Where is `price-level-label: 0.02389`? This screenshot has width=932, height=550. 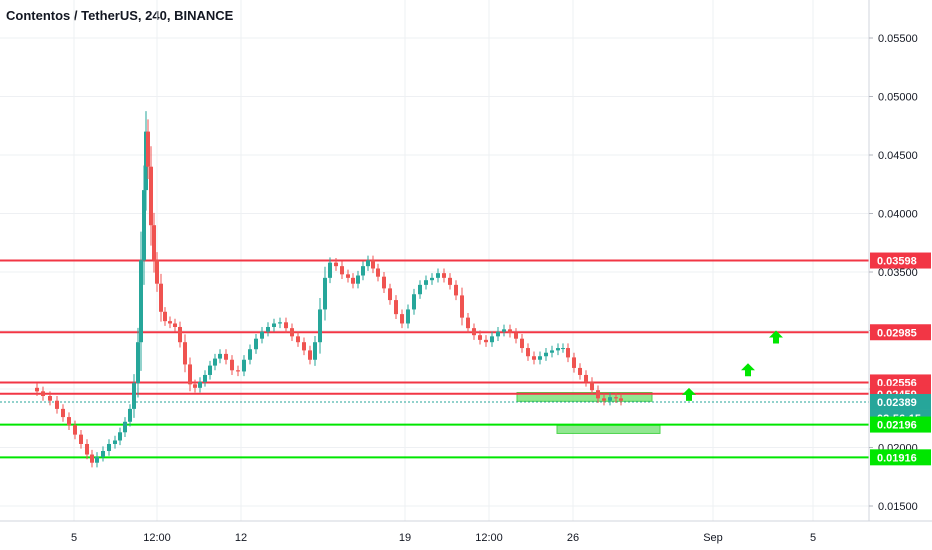 price-level-label: 0.02389 is located at coordinates (897, 403).